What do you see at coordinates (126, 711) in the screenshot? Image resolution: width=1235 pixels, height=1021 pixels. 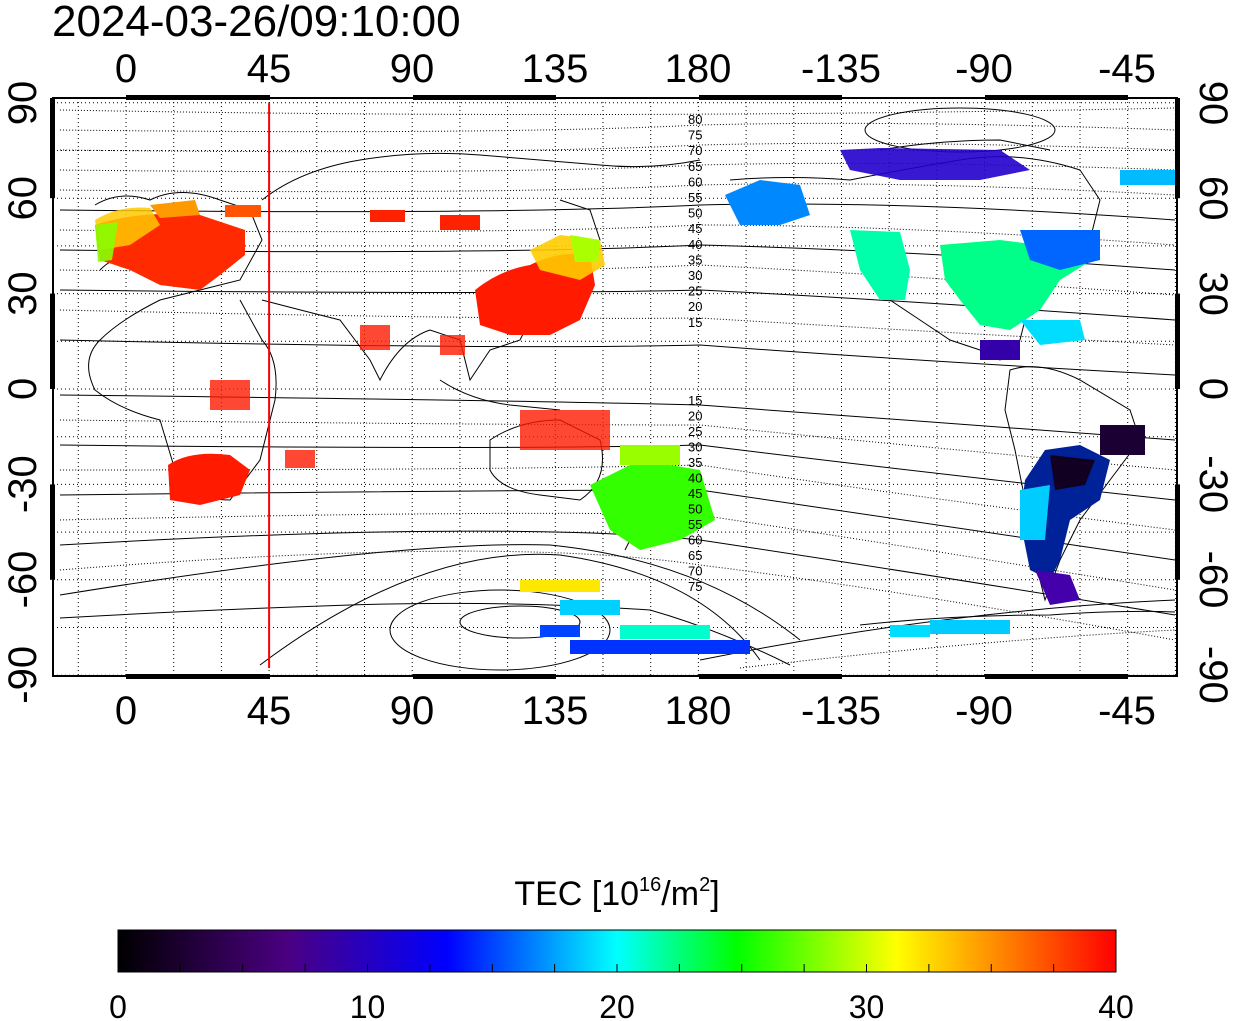 I see `lon-tick-bottom: 0` at bounding box center [126, 711].